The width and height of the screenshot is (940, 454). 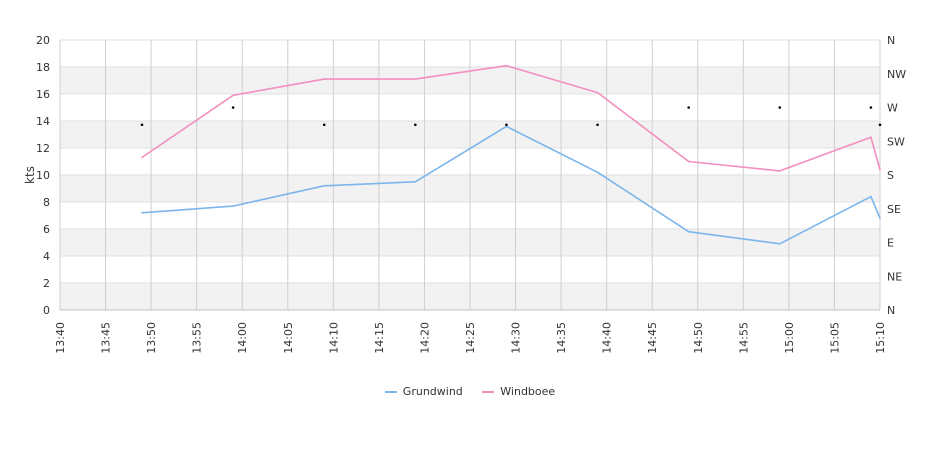 What do you see at coordinates (894, 276) in the screenshot?
I see `direction-tick-label: NE` at bounding box center [894, 276].